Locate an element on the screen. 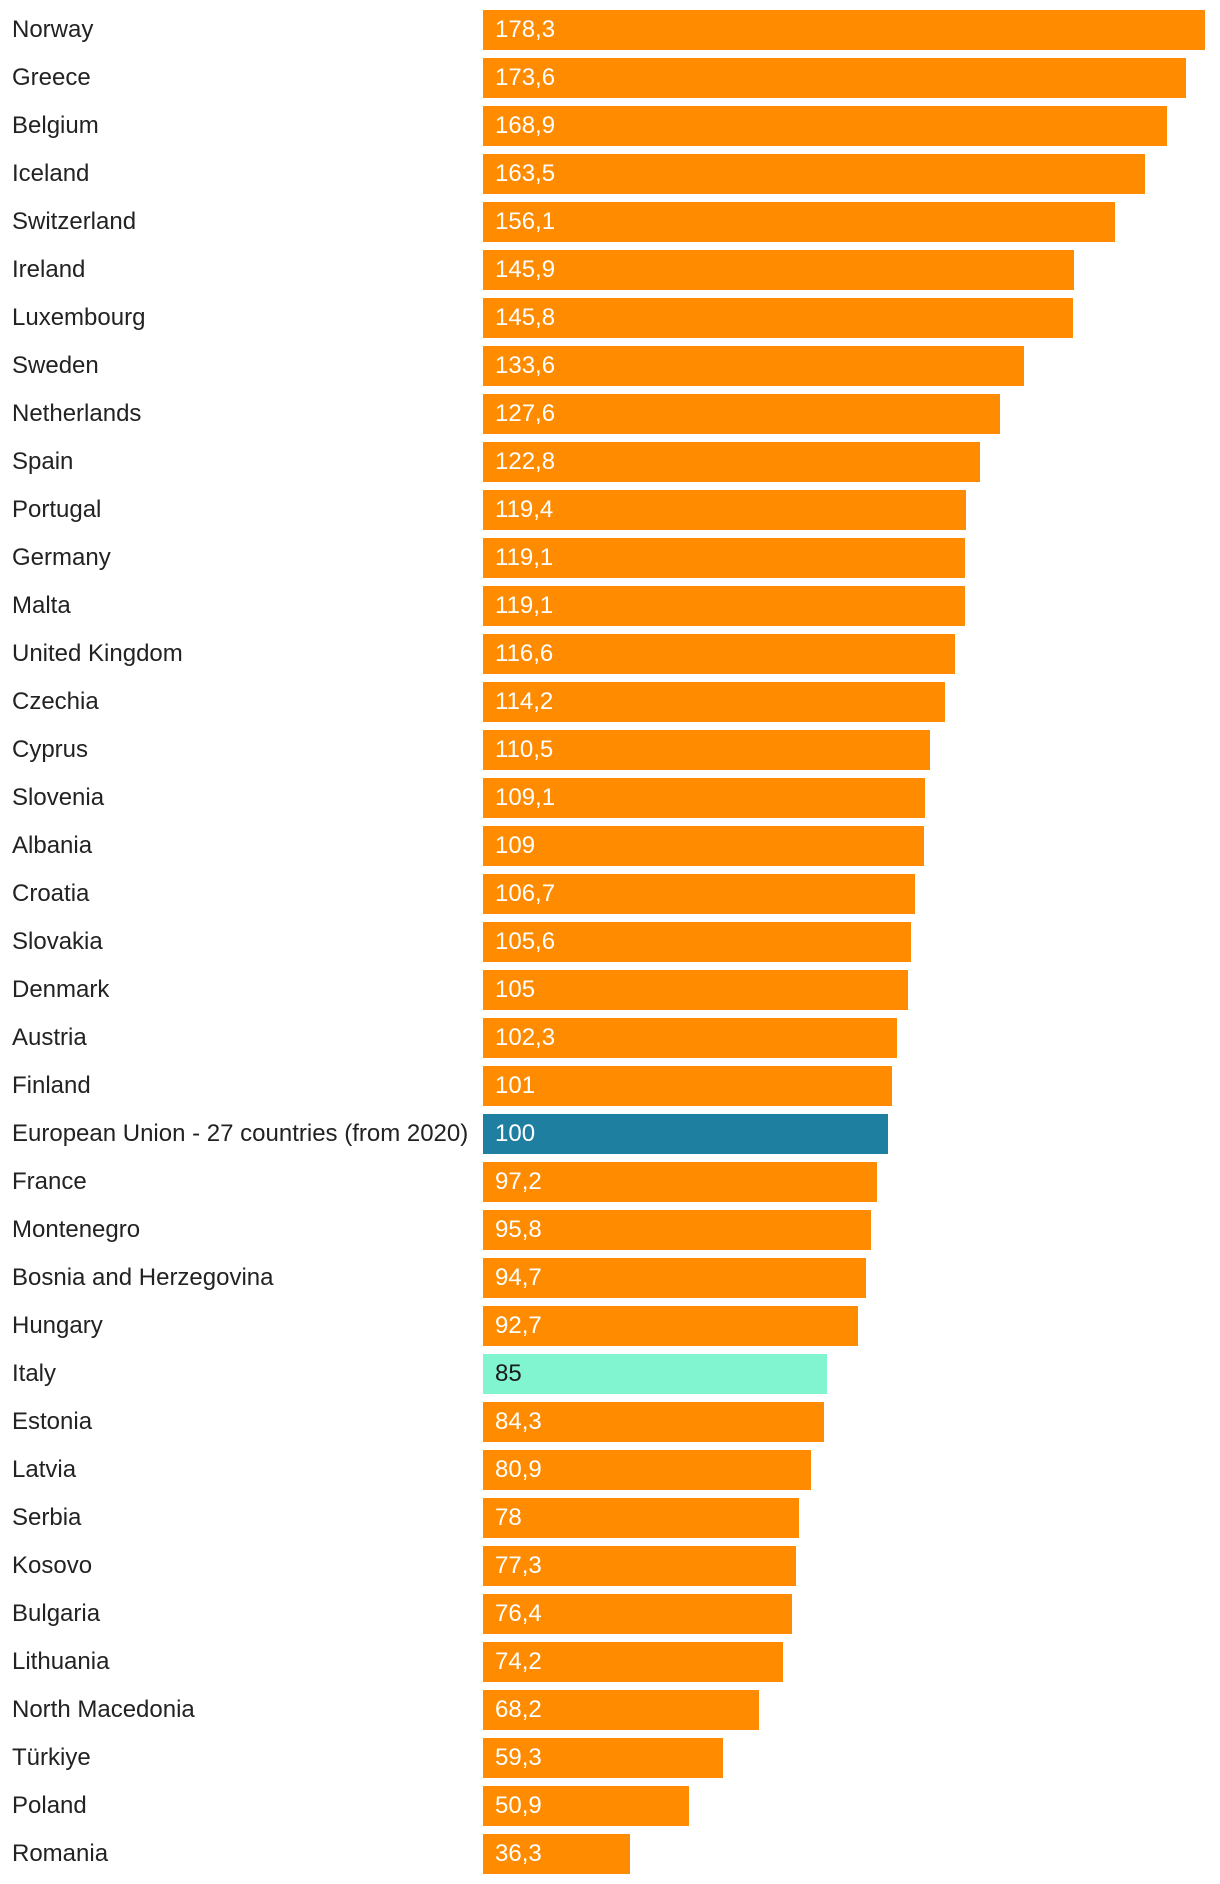 This screenshot has width=1220, height=1884. bar-value-label: 173,6 is located at coordinates (525, 77).